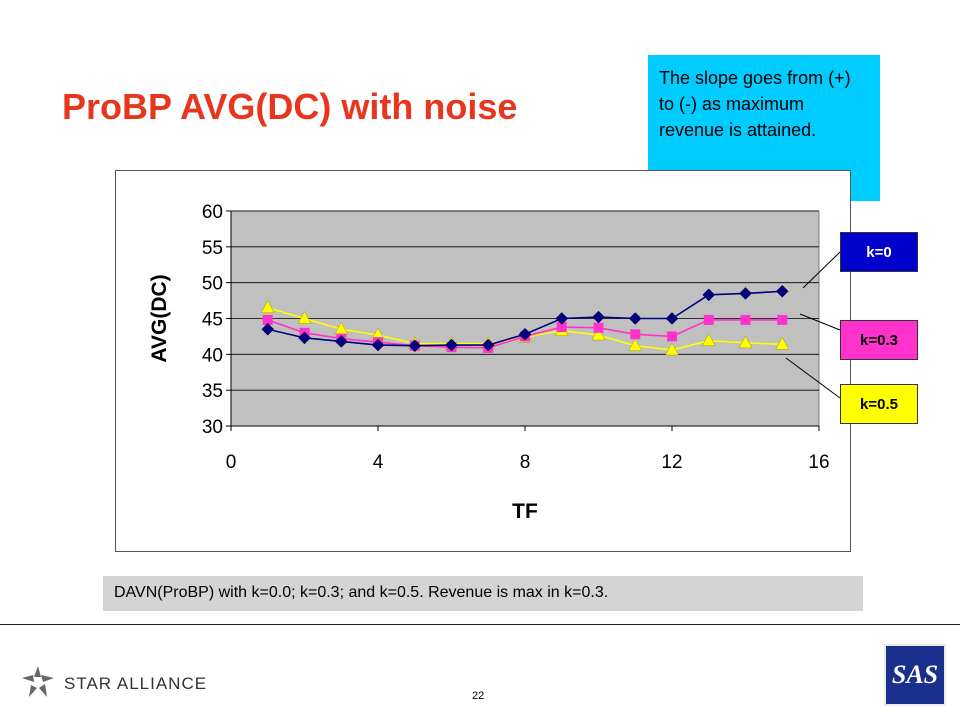 The image size is (960, 720). What do you see at coordinates (480, 624) in the screenshot?
I see `footer-divider` at bounding box center [480, 624].